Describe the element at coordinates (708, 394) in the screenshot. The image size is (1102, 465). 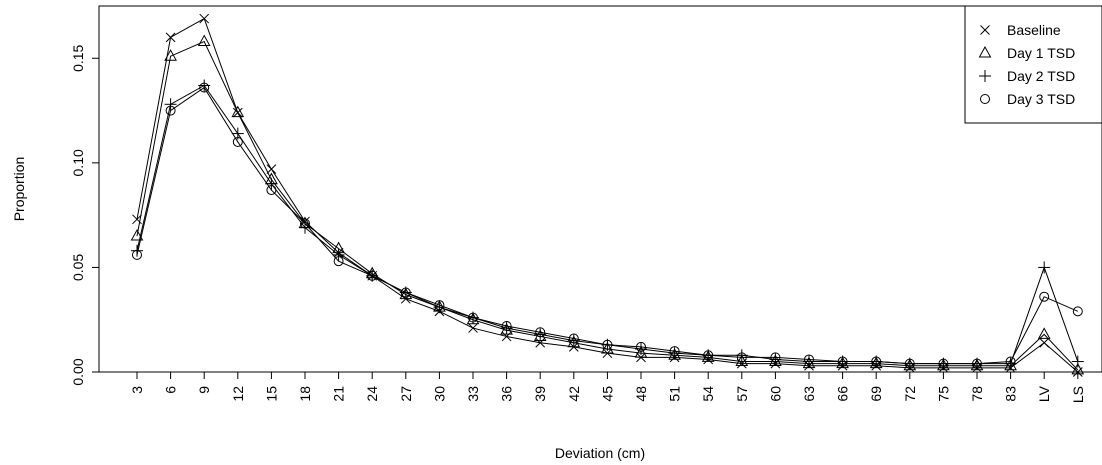
I see `x-tick-label: 54` at that location.